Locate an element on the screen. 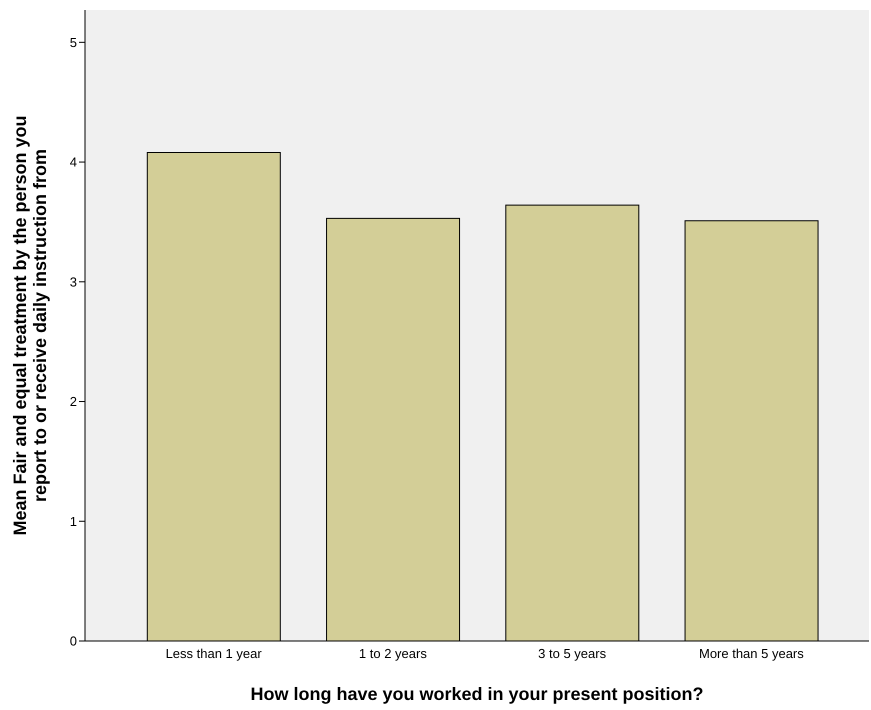 Image resolution: width=871 pixels, height=710 pixels. y-tick-label: 5 is located at coordinates (73, 42).